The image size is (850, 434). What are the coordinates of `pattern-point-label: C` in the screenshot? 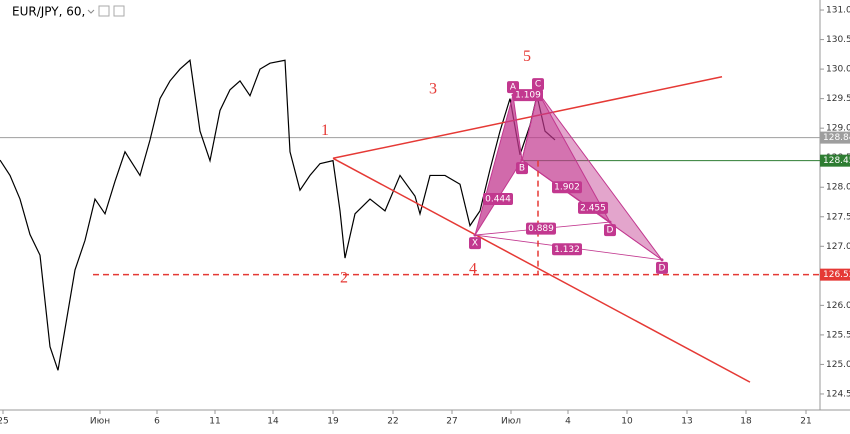 It's located at (538, 85).